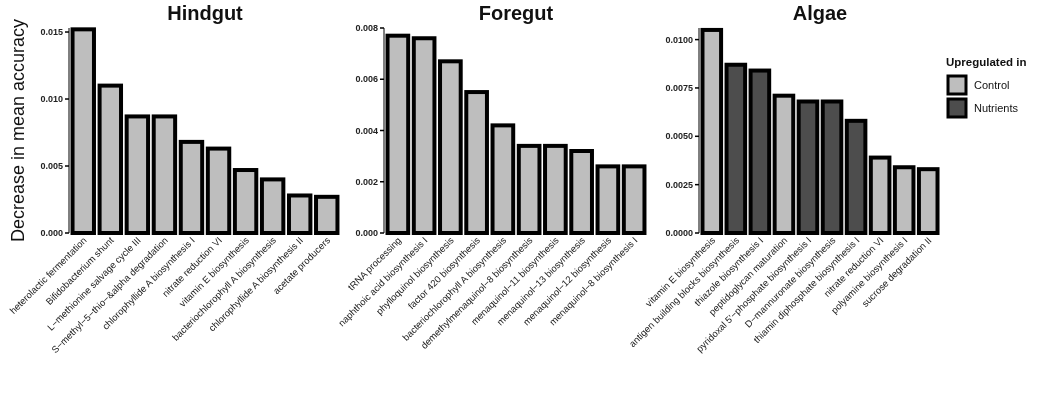 This screenshot has width=1047, height=406. Describe the element at coordinates (679, 88) in the screenshot. I see `y-tick-label: 0.0075` at that location.